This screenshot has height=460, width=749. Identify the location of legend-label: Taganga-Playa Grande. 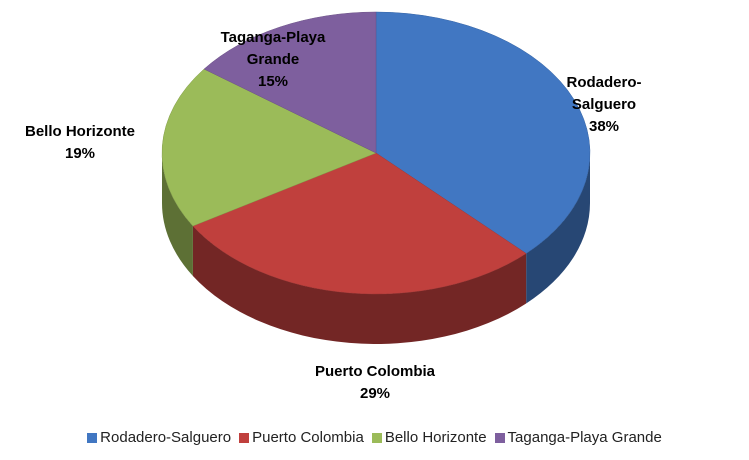
(584, 437).